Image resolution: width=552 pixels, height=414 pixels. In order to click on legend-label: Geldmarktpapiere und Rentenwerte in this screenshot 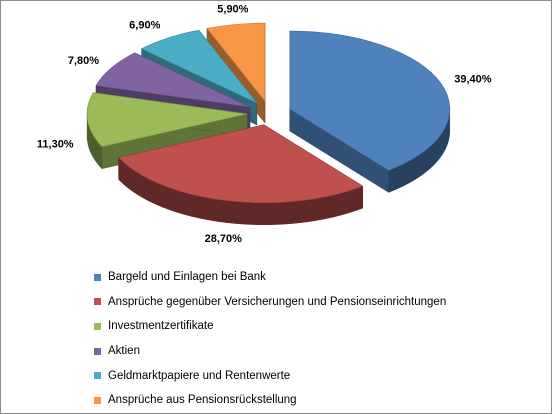, I will do `click(199, 375)`.